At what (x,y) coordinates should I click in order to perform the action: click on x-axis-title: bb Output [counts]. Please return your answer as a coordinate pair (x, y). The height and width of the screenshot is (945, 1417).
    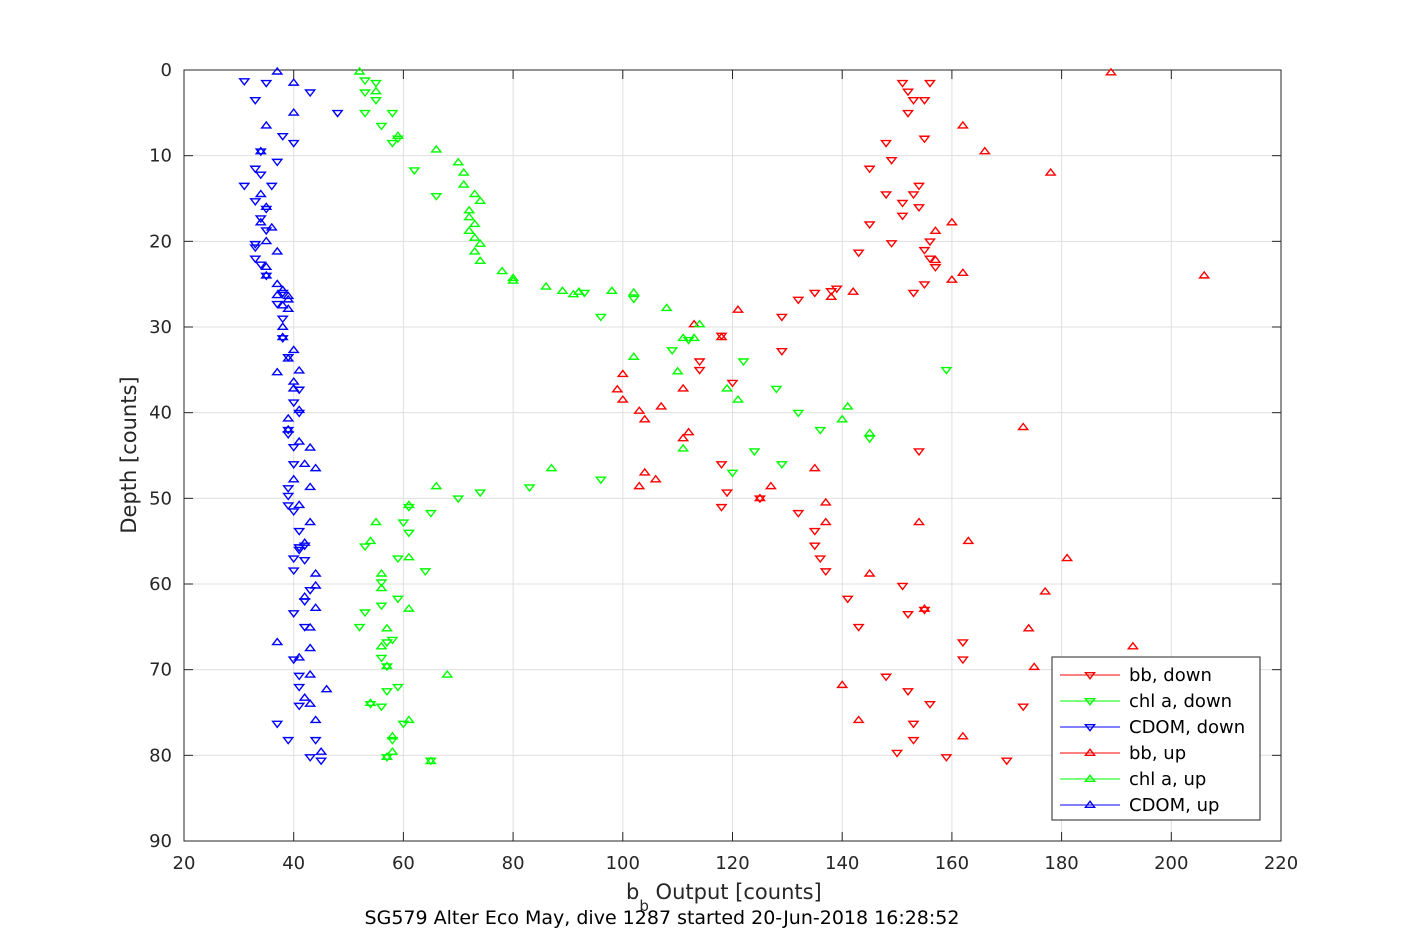
    Looking at the image, I should click on (724, 897).